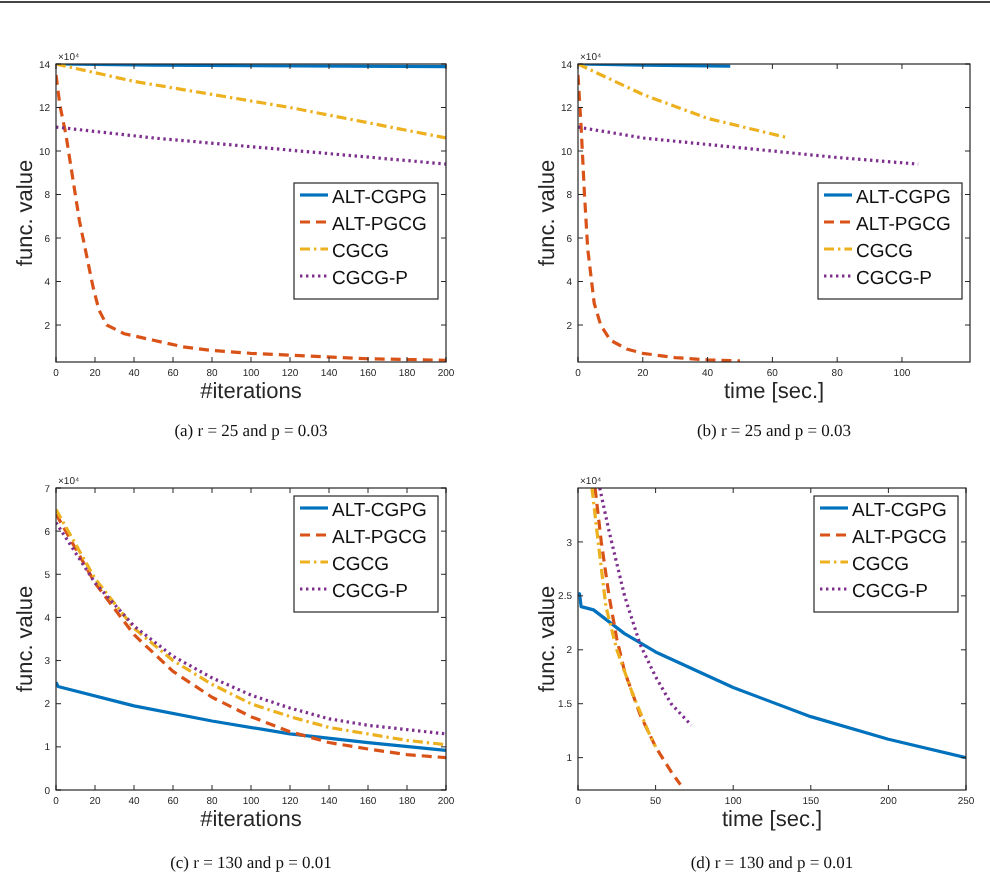 The height and width of the screenshot is (890, 990). Describe the element at coordinates (251, 862) in the screenshot. I see `text: (c) r = 130 and p = 0.01` at that location.